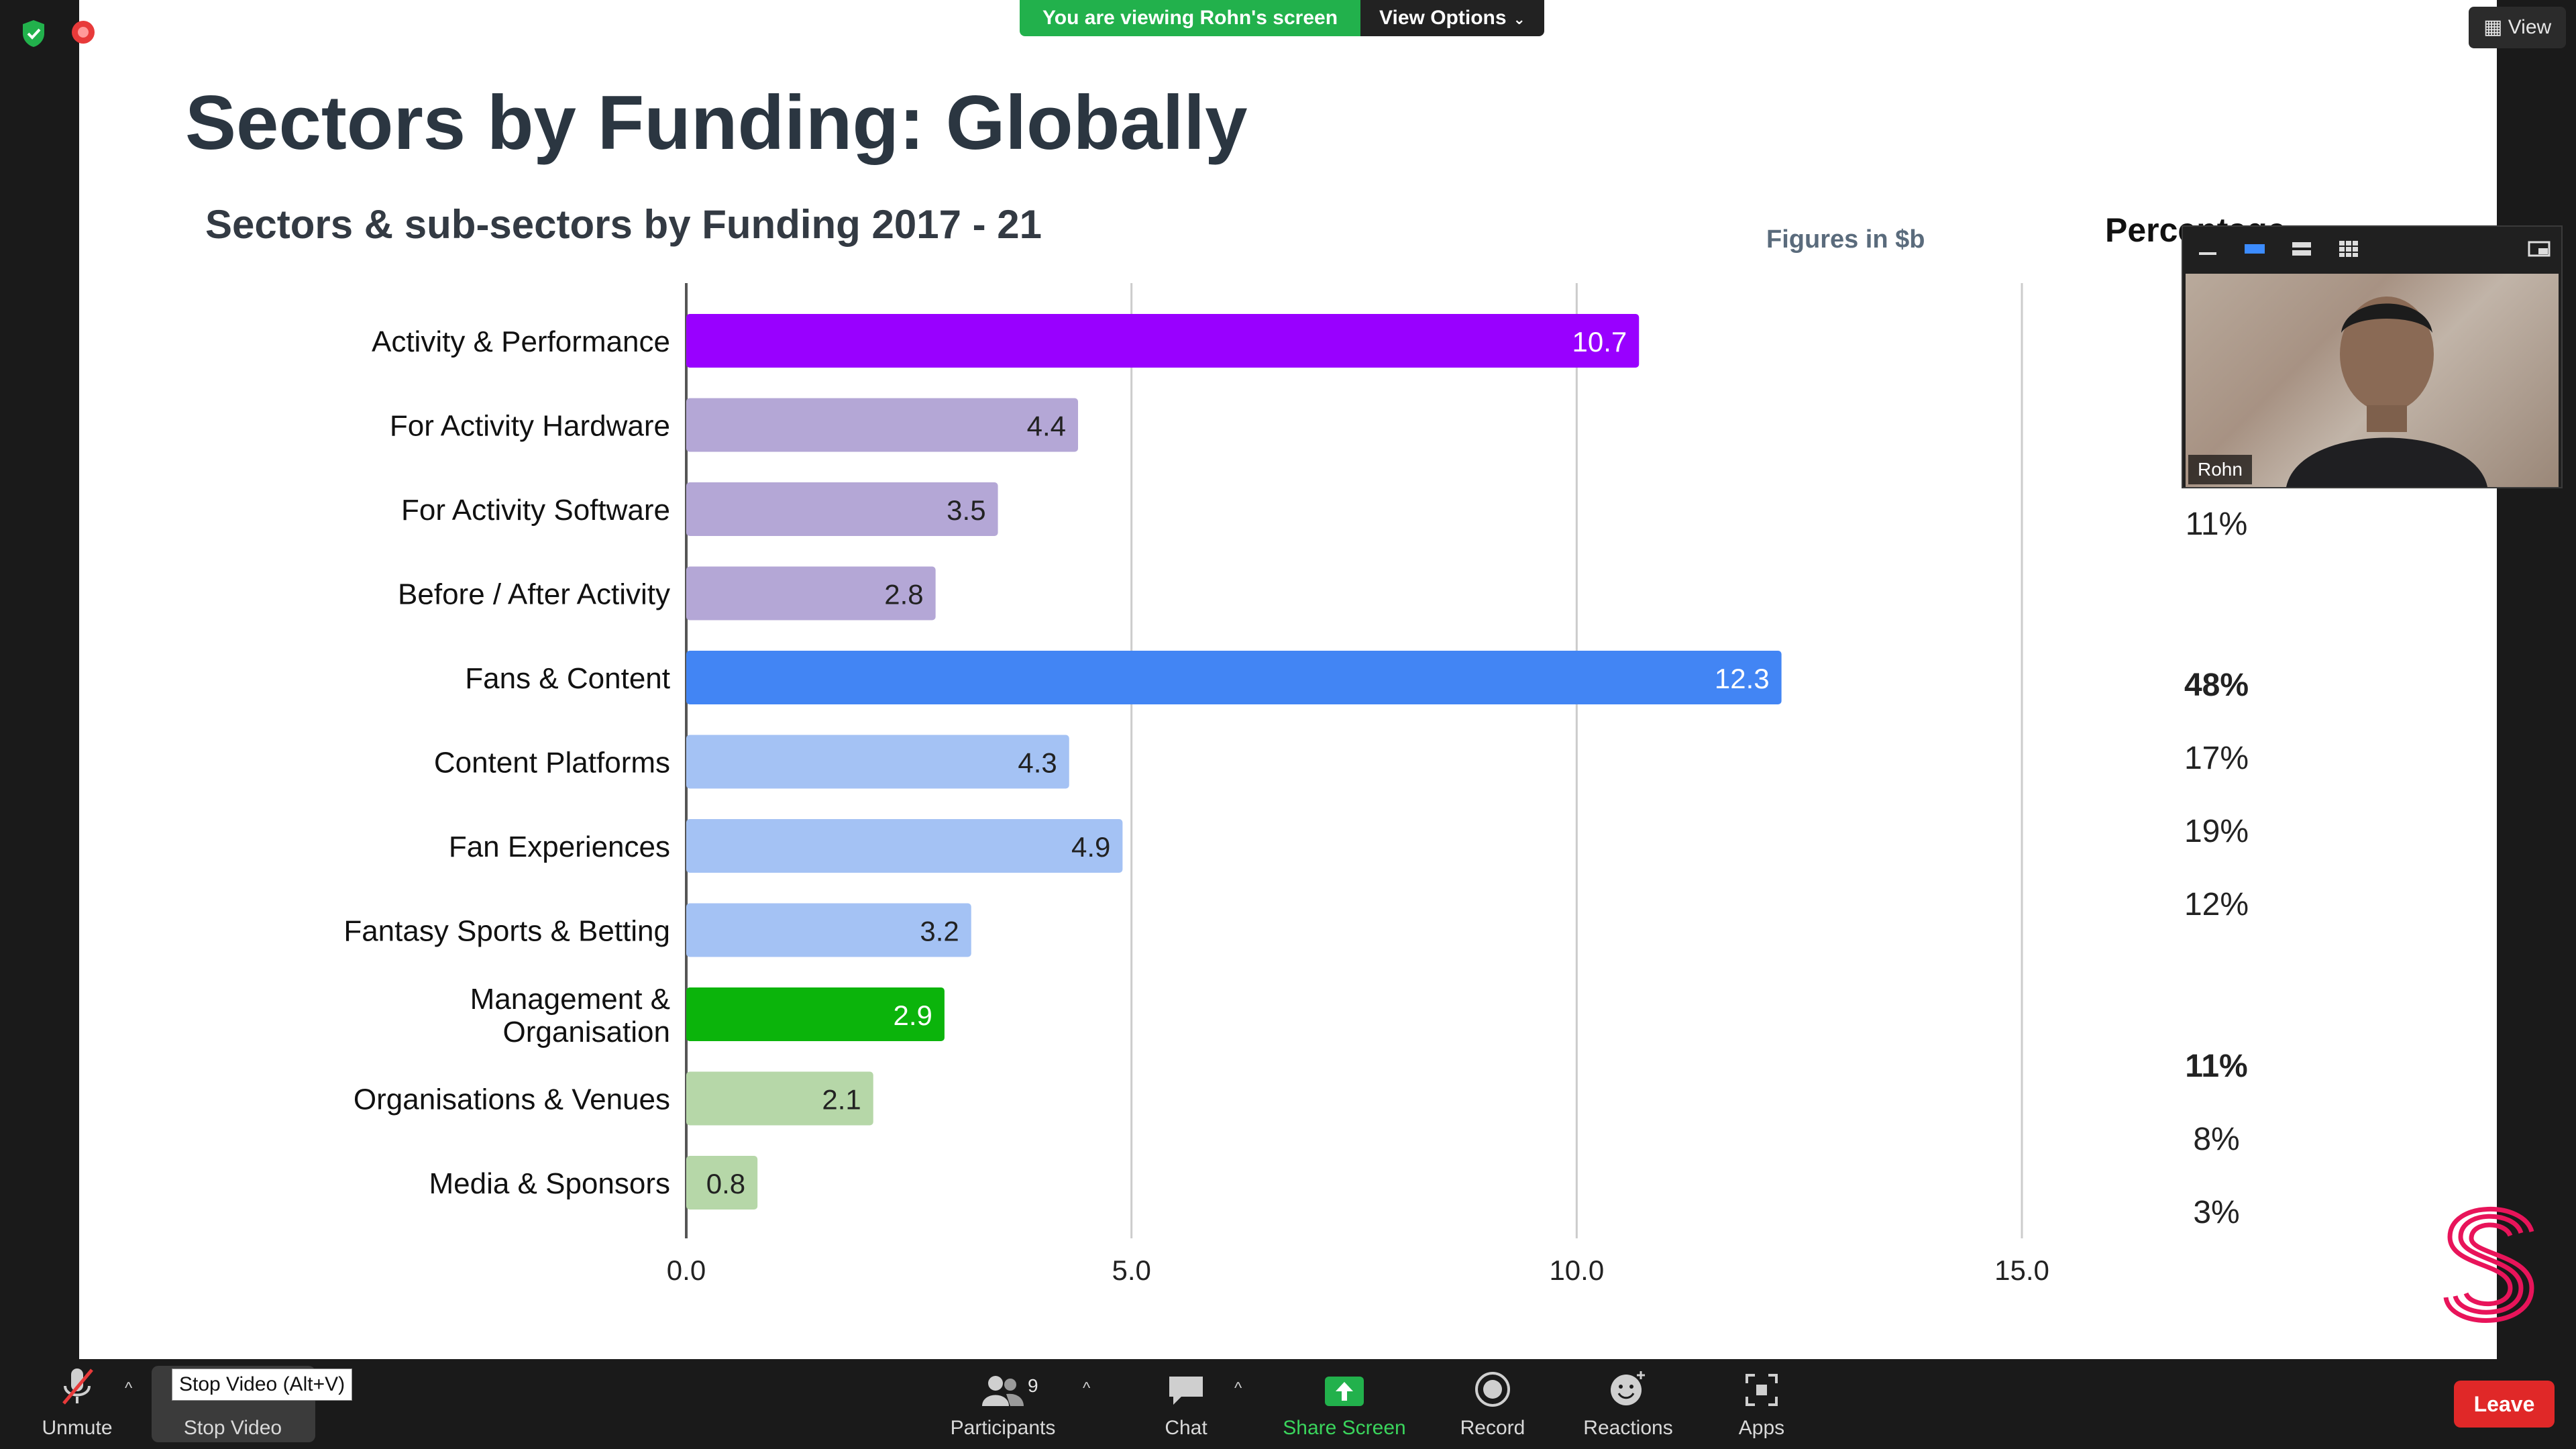  What do you see at coordinates (2216, 758) in the screenshot?
I see `percentage-value: 17%` at bounding box center [2216, 758].